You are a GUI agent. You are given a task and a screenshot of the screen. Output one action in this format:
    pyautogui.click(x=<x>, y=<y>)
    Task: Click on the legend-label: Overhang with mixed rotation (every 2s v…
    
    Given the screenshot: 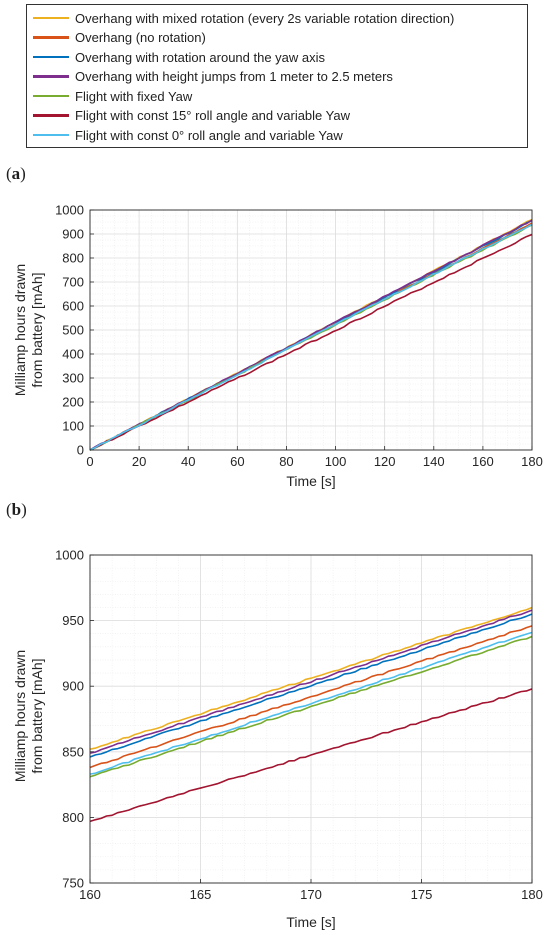 What is the action you would take?
    pyautogui.click(x=265, y=18)
    